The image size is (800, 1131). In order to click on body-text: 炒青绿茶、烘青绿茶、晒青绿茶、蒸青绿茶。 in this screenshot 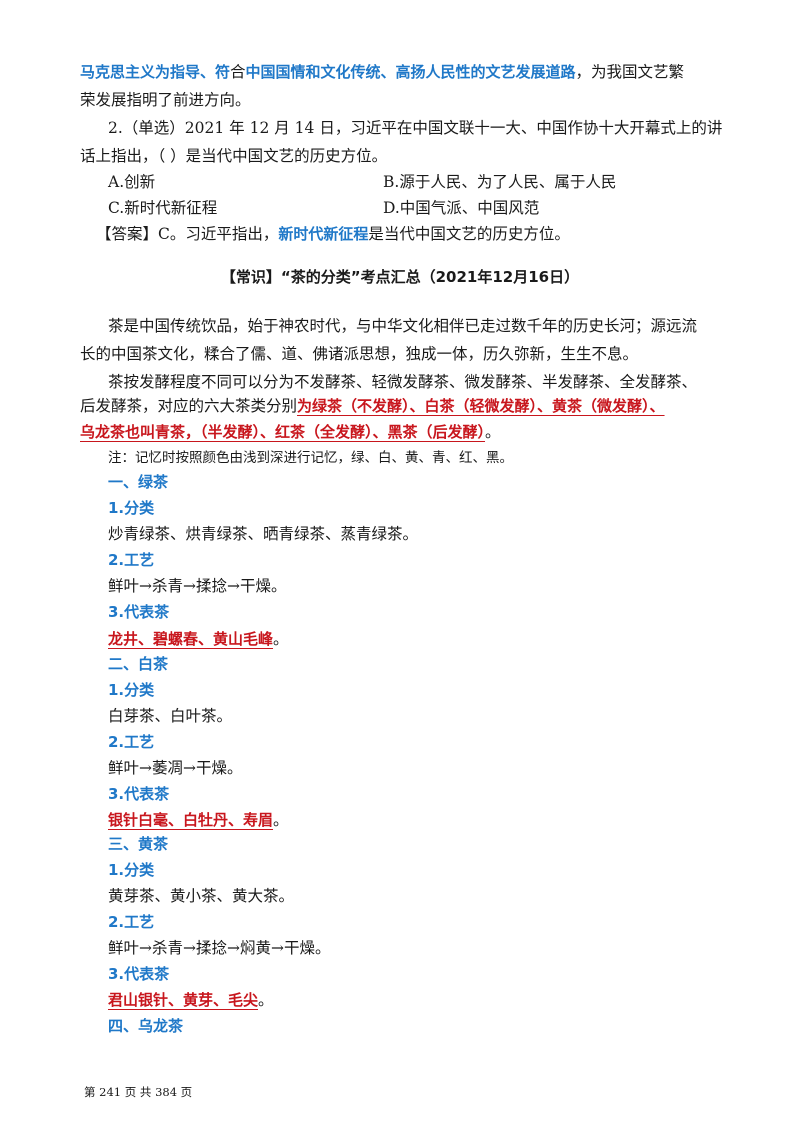, I will do `click(263, 534)`.